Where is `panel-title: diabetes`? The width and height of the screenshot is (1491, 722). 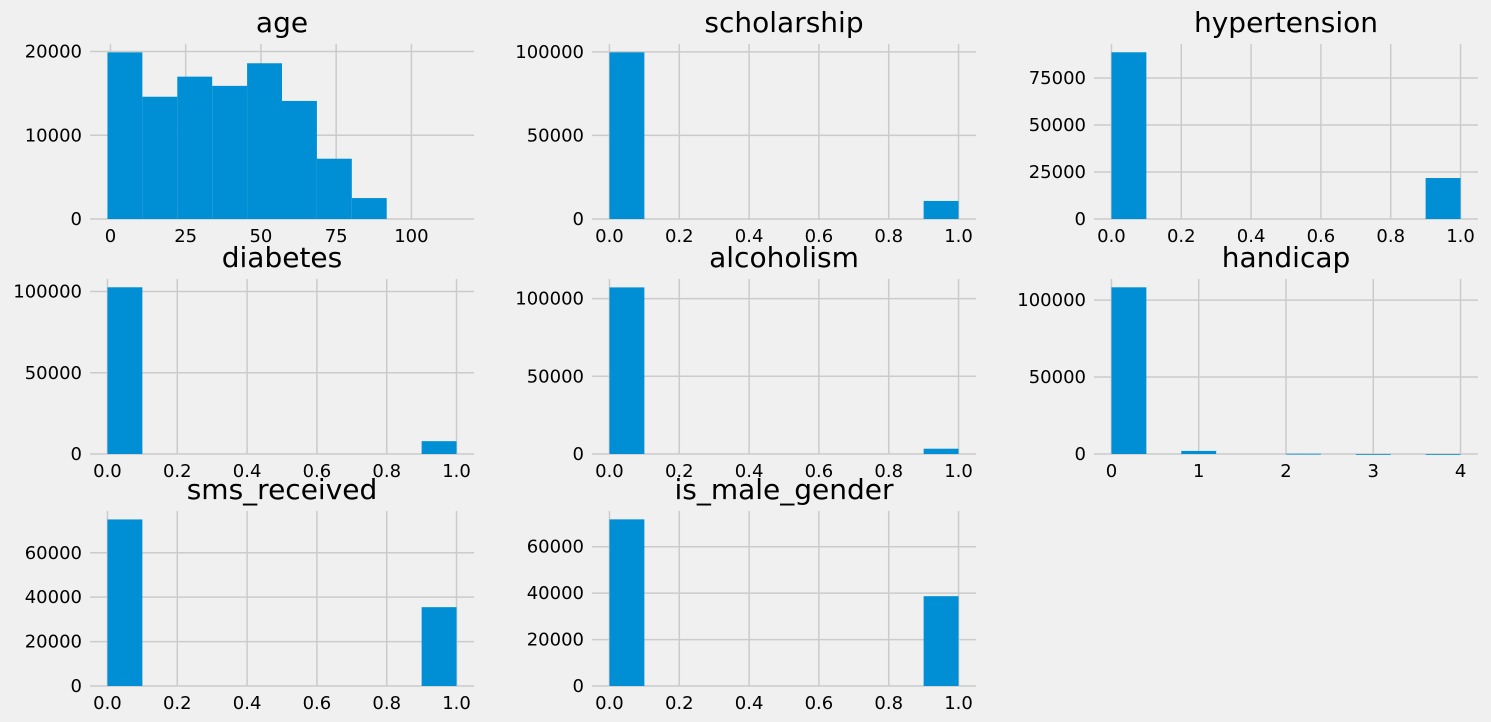 panel-title: diabetes is located at coordinates (282, 257).